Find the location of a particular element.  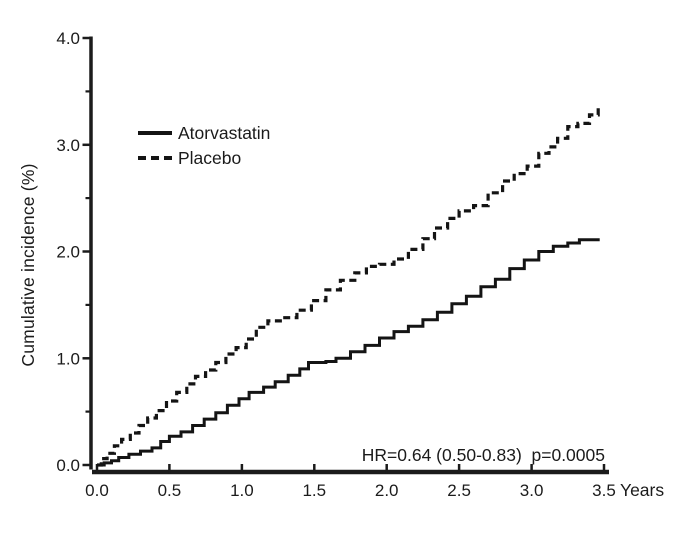

y-tick-label: 1.0 is located at coordinates (68, 358).